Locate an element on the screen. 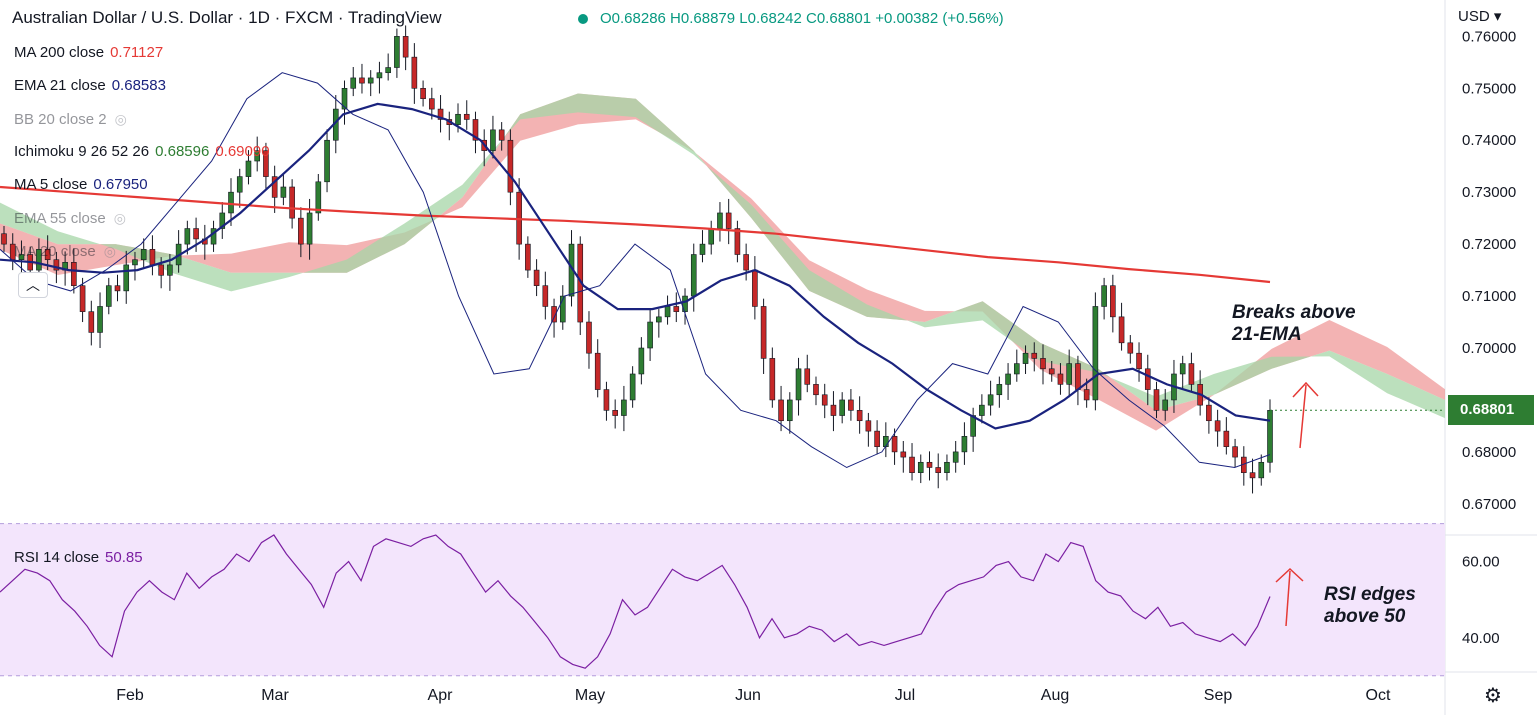 Image resolution: width=1537 pixels, height=715 pixels. time-axis-label: Mar is located at coordinates (275, 695).